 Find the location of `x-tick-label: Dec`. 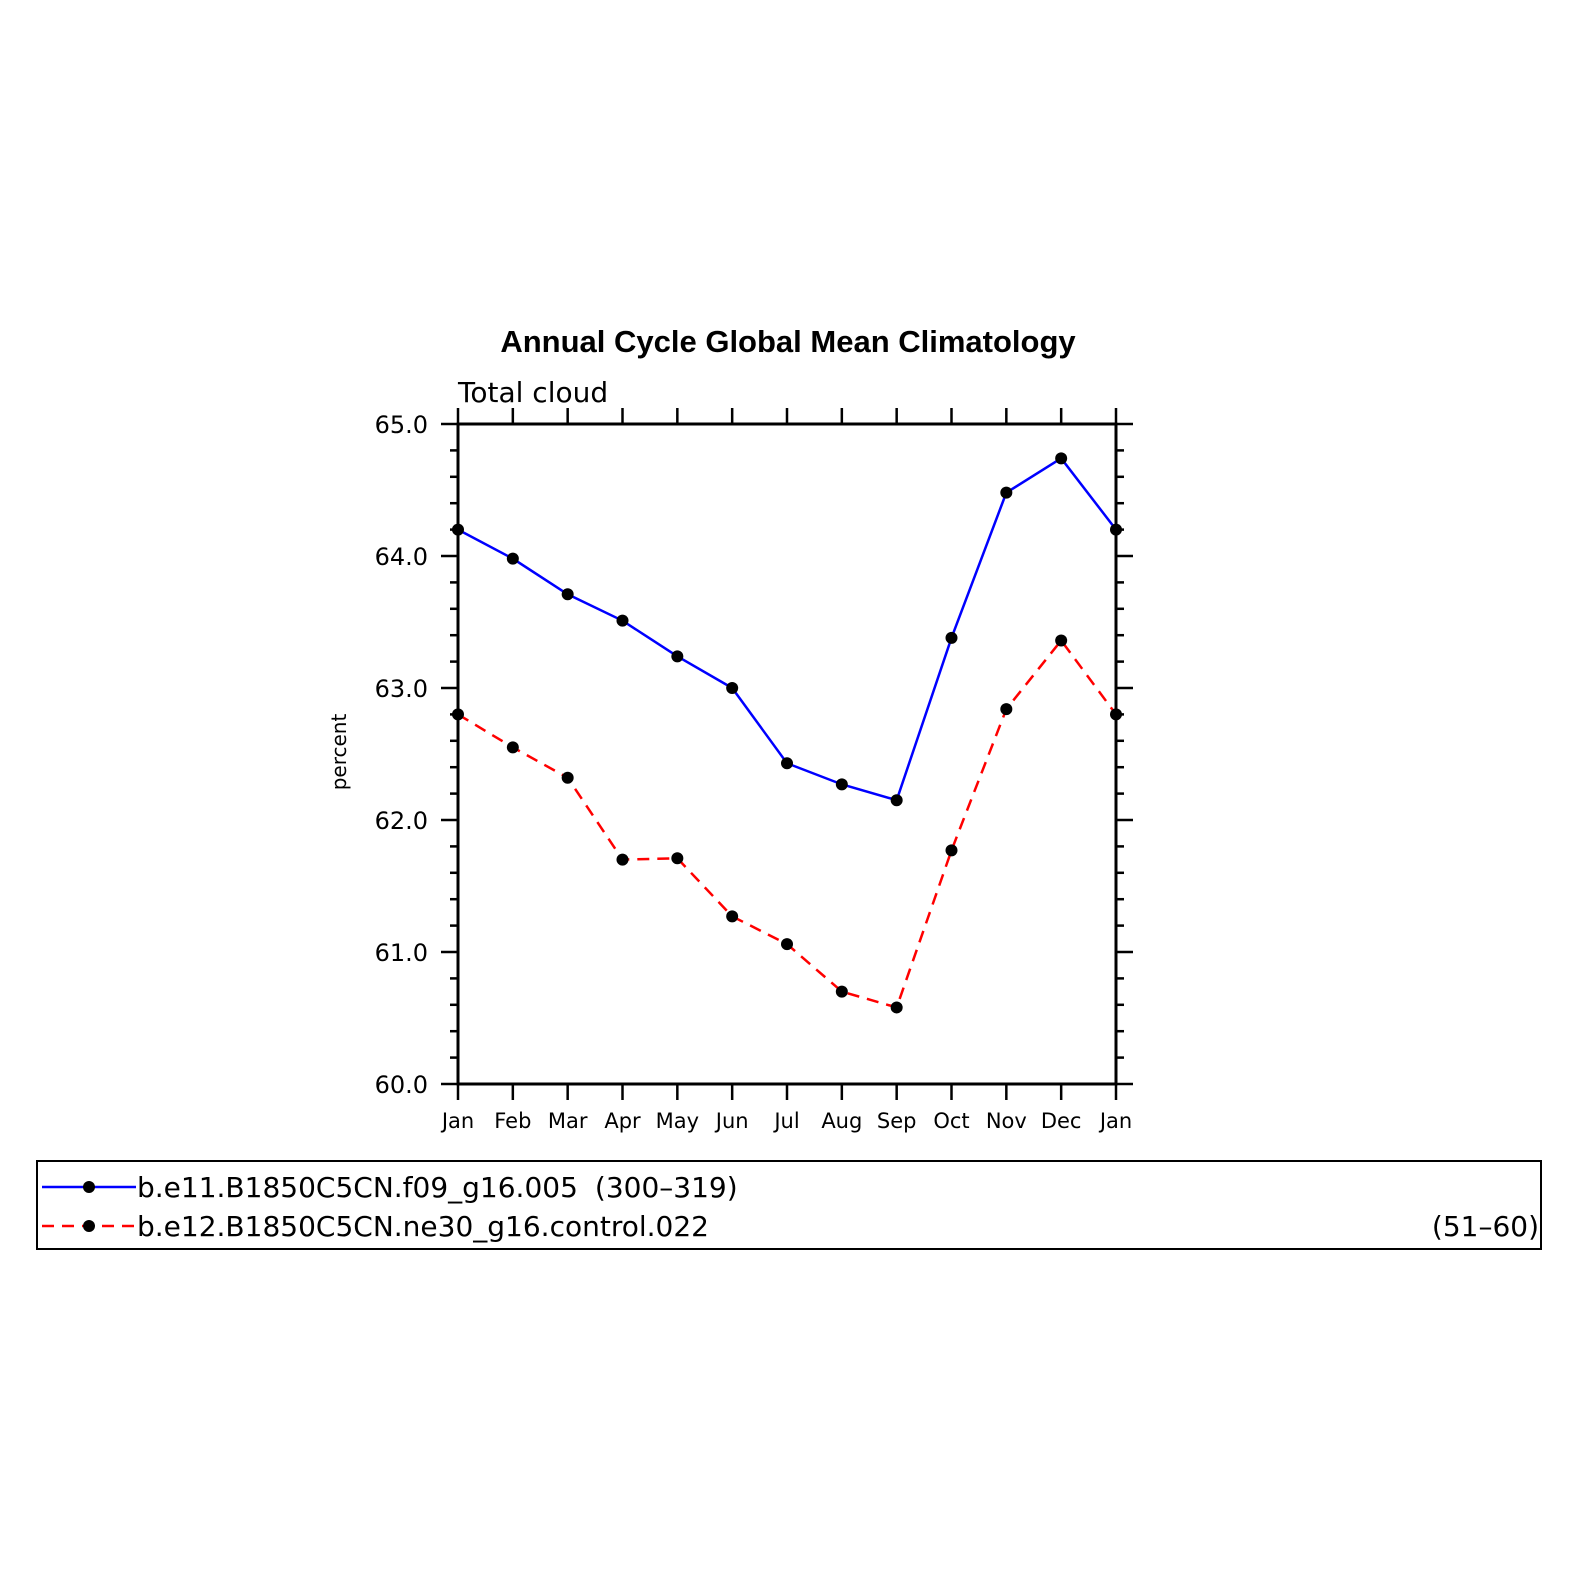

x-tick-label: Dec is located at coordinates (1061, 1121).